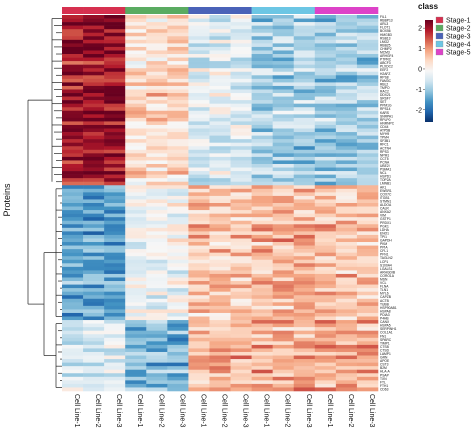 Image resolution: width=474 pixels, height=428 pixels. I want to click on row-label: FLOT1, so click(385, 28).